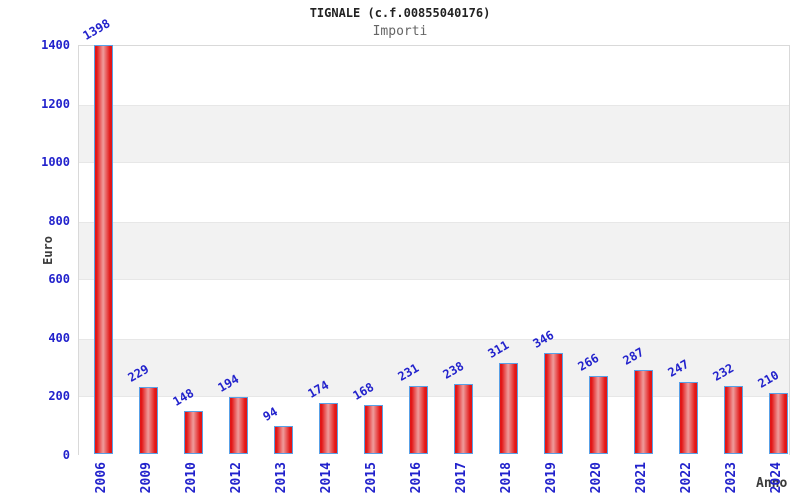 The height and width of the screenshot is (500, 800). Describe the element at coordinates (461, 478) in the screenshot. I see `x-tick-label: 2017` at that location.